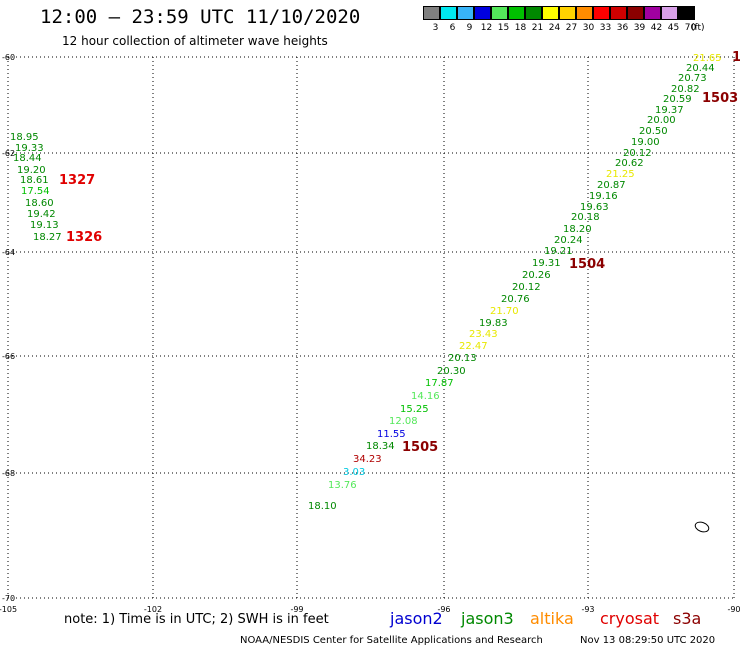 This screenshot has height=650, width=740. Describe the element at coordinates (34, 180) in the screenshot. I see `wave-height-label: 18.61` at that location.